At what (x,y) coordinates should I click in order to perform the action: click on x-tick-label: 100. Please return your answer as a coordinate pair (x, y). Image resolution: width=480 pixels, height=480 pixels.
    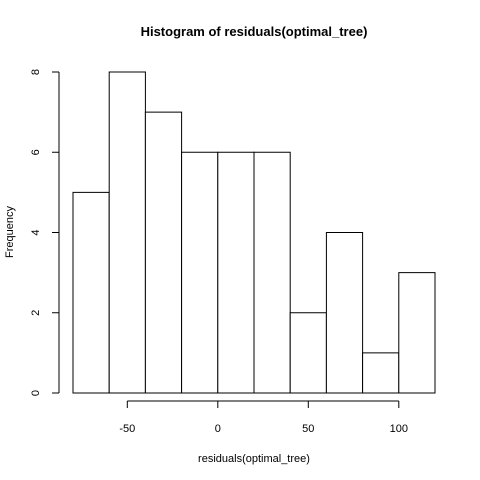
    Looking at the image, I should click on (399, 429).